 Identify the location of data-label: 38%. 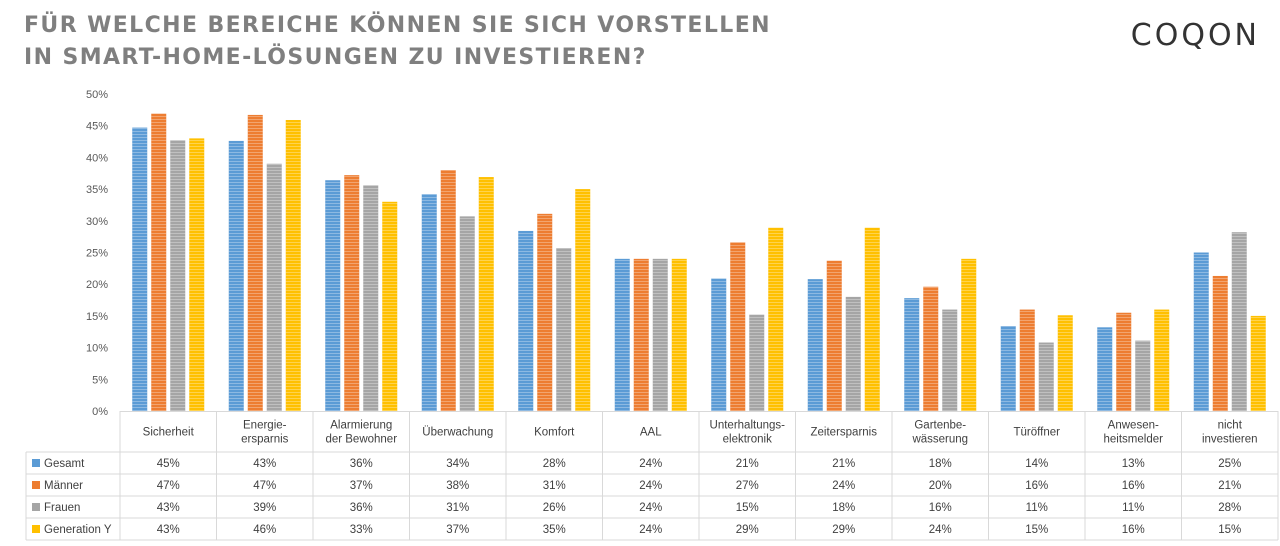
(457, 486).